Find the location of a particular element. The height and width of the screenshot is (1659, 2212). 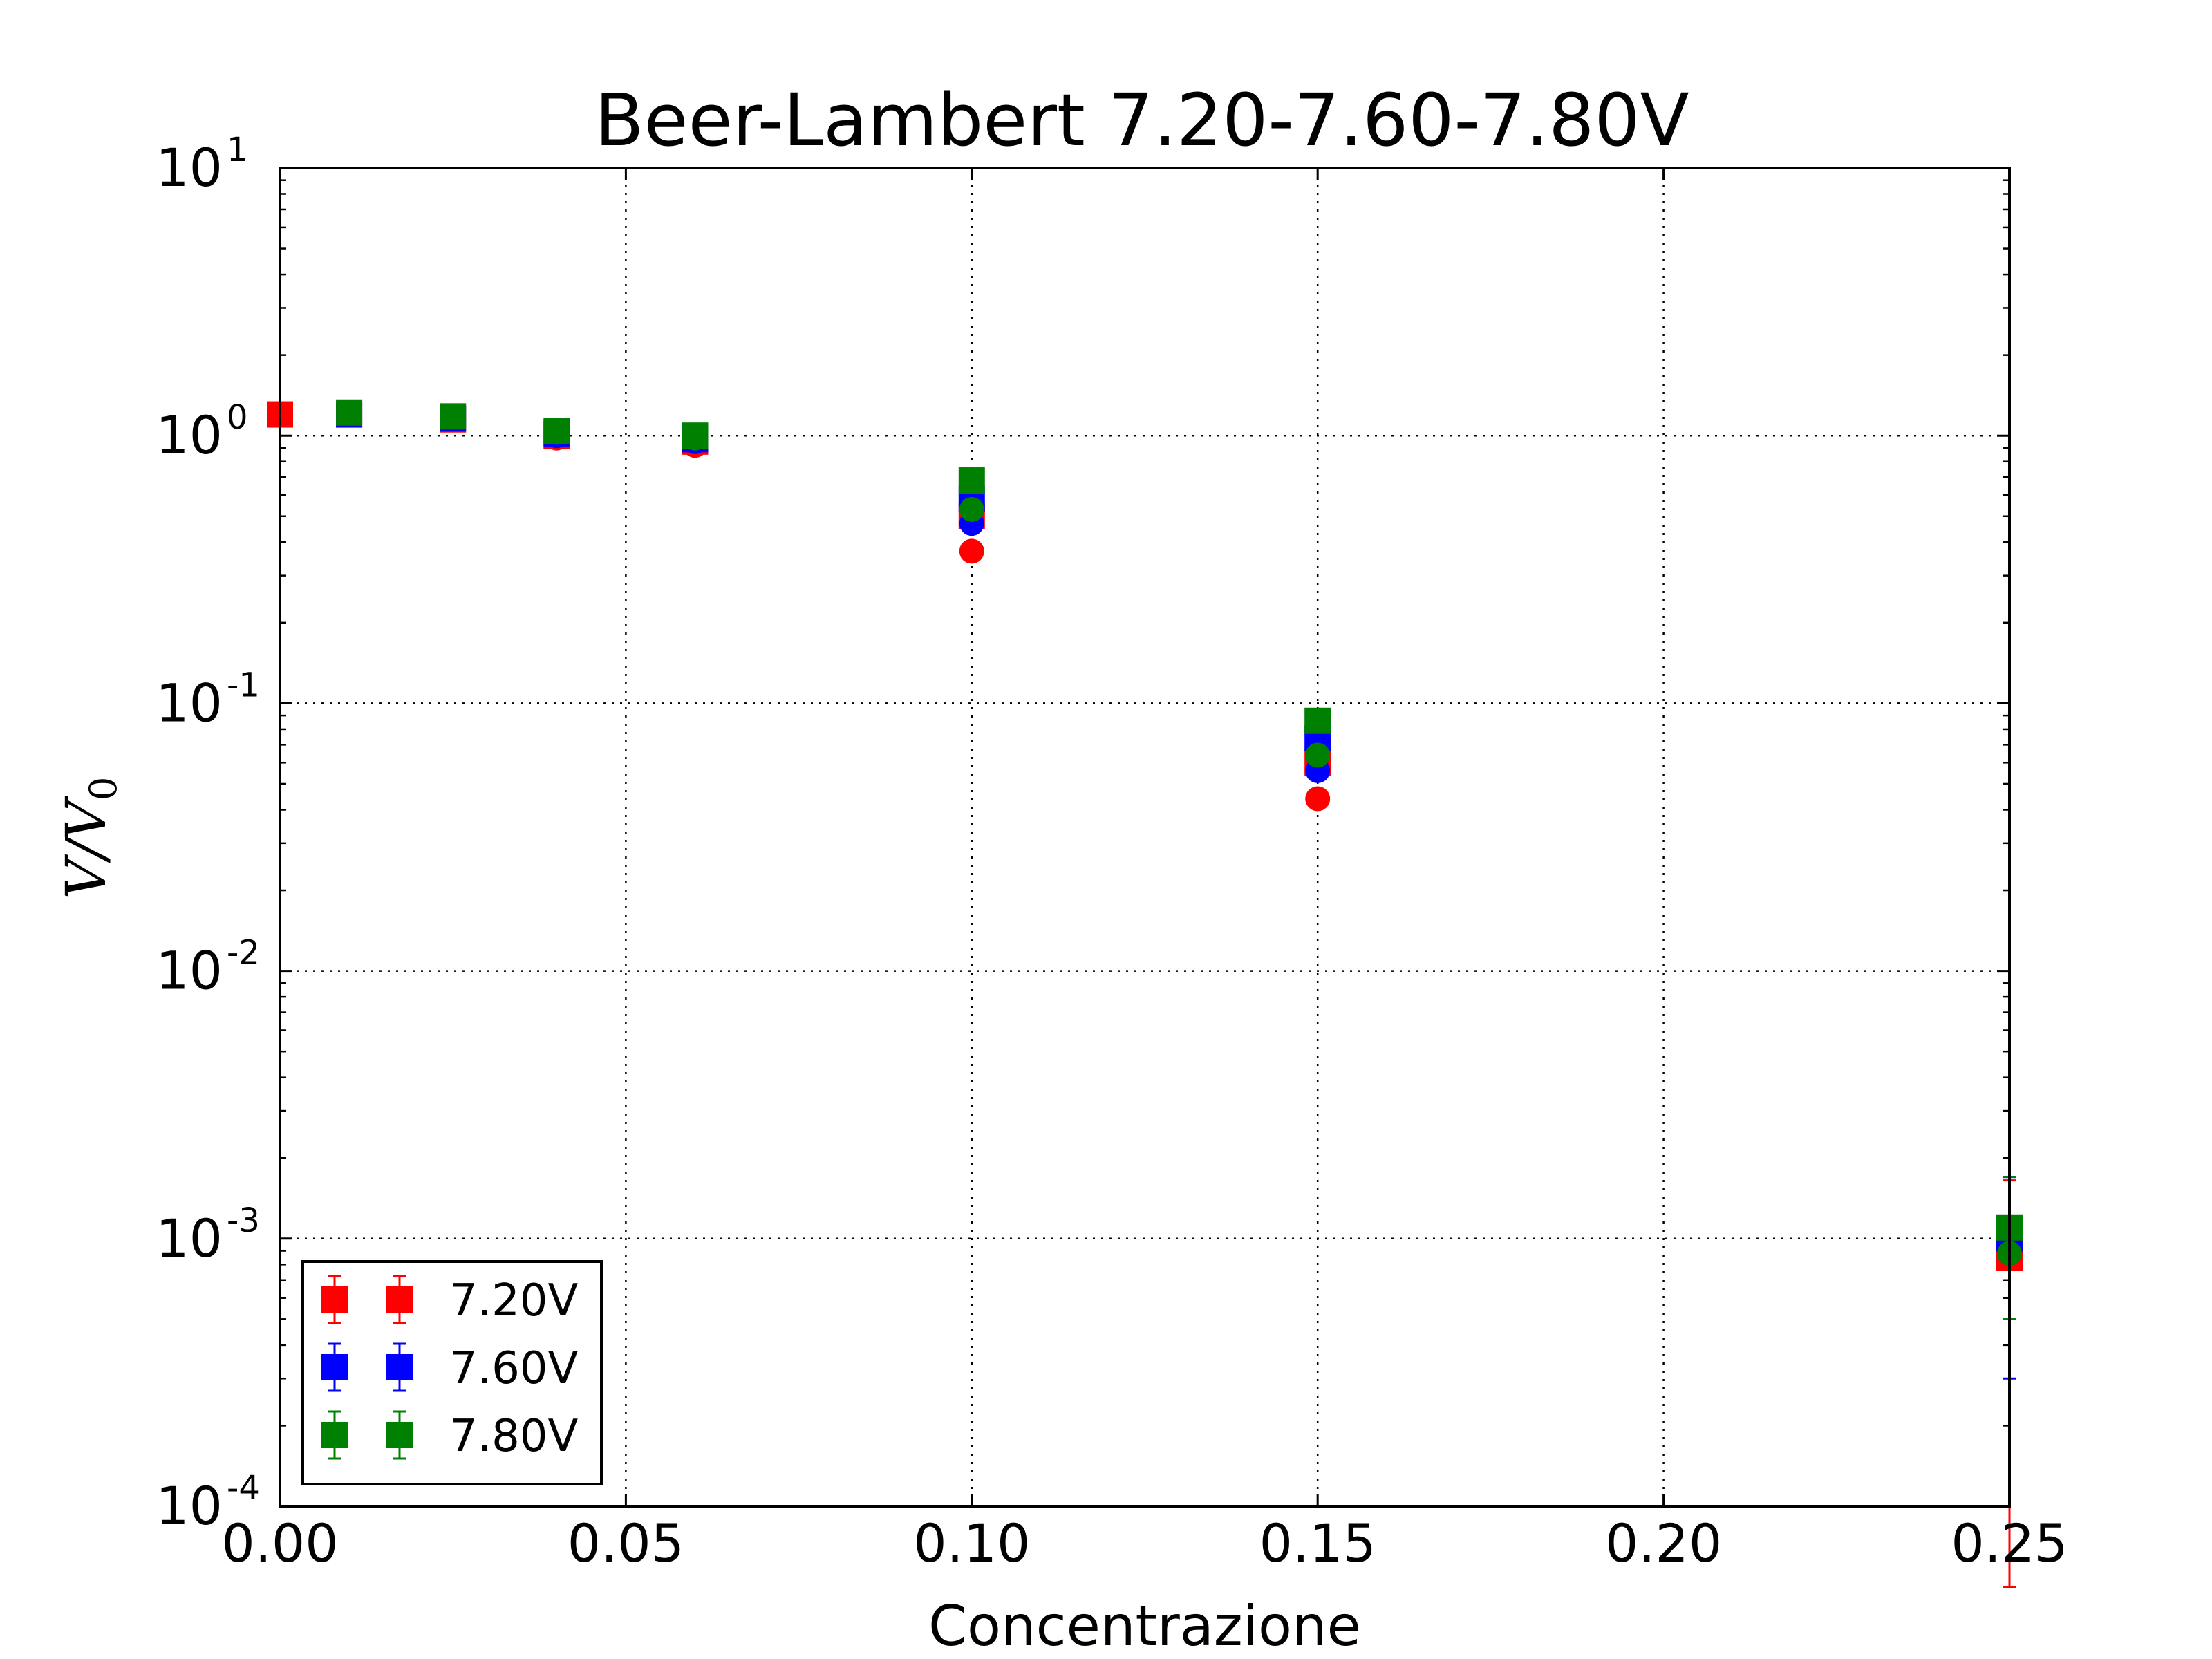

y-tick-exponent: -2 is located at coordinates (243, 953).